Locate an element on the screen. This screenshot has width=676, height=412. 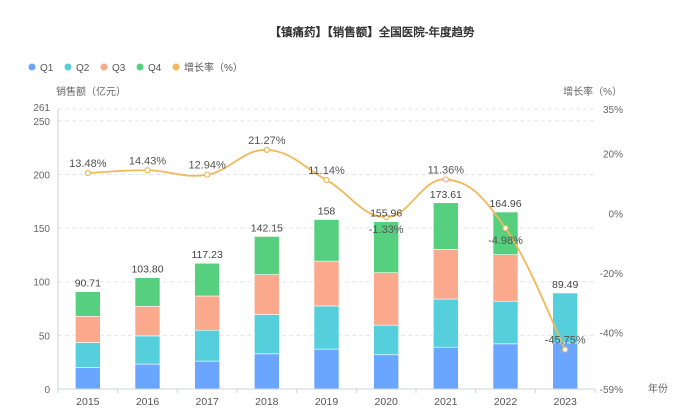
bar-q4-2022 is located at coordinates (505, 233).